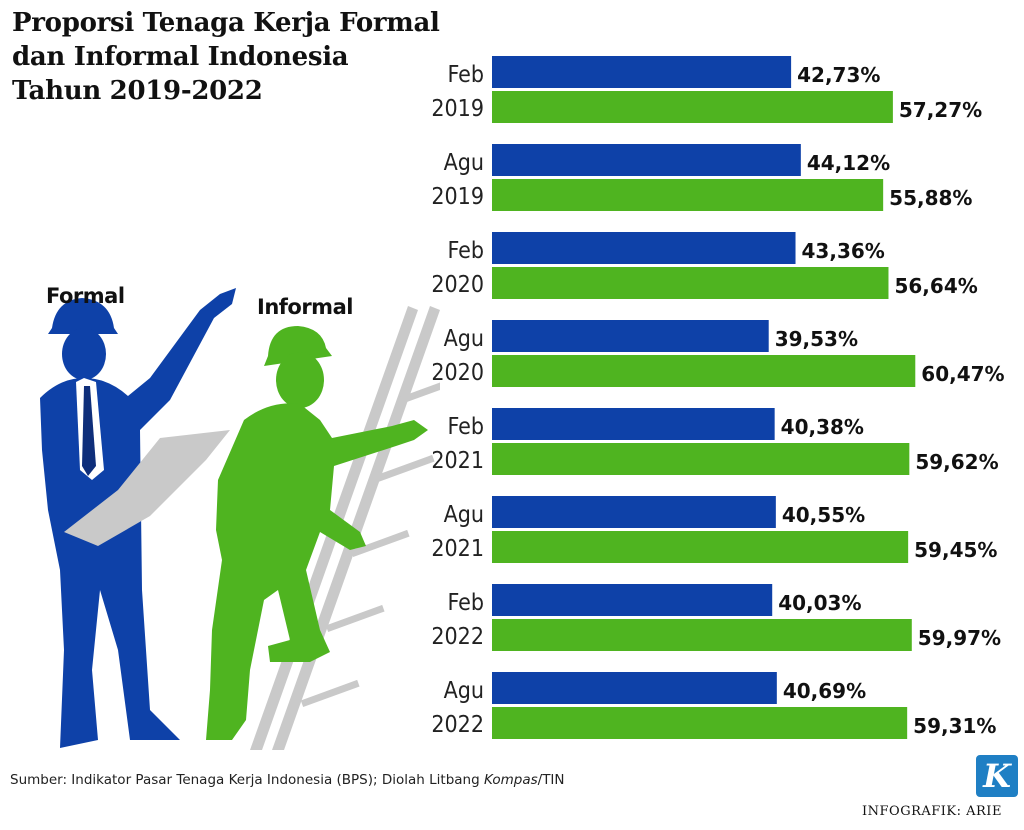 This screenshot has height=830, width=1024. I want to click on data-label-informal: 60,47%, so click(962, 374).